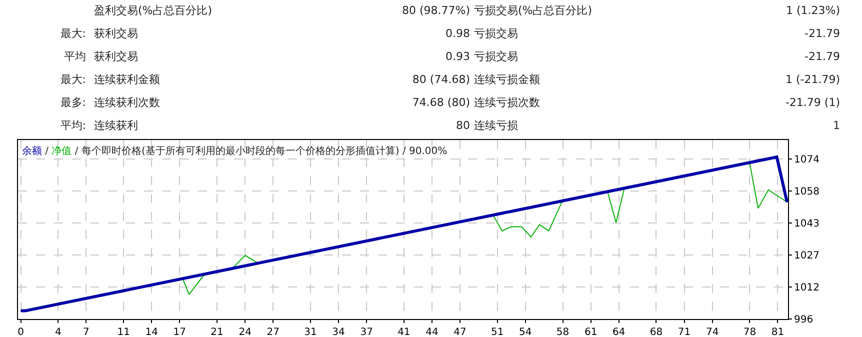 The image size is (862, 337). Describe the element at coordinates (32, 151) in the screenshot. I see `text: 余额` at that location.